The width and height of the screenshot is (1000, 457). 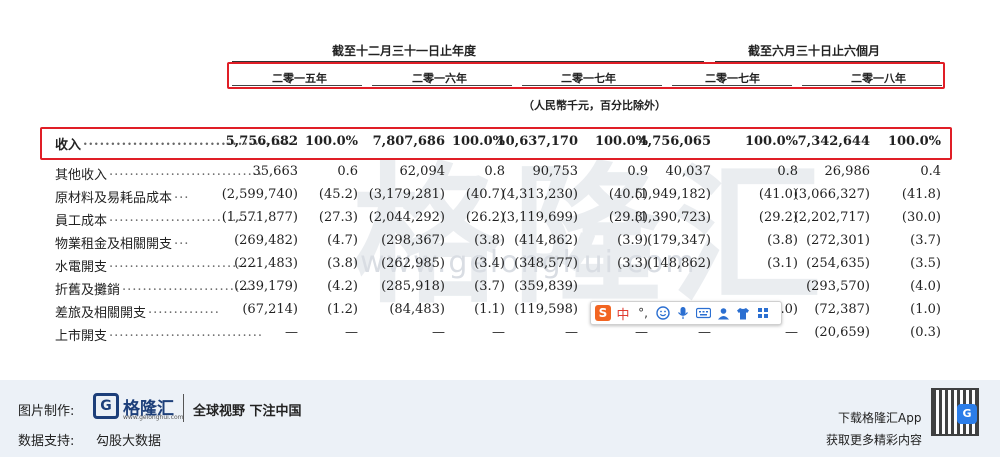 I want to click on percent-cell: (0.3), so click(x=925, y=332).